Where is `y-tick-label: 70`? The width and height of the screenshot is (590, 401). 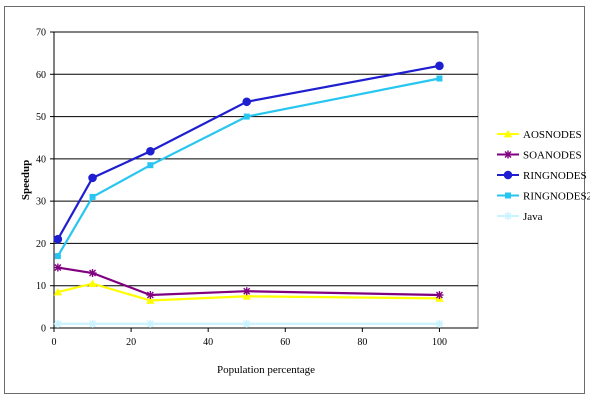 y-tick-label: 70 is located at coordinates (41, 33).